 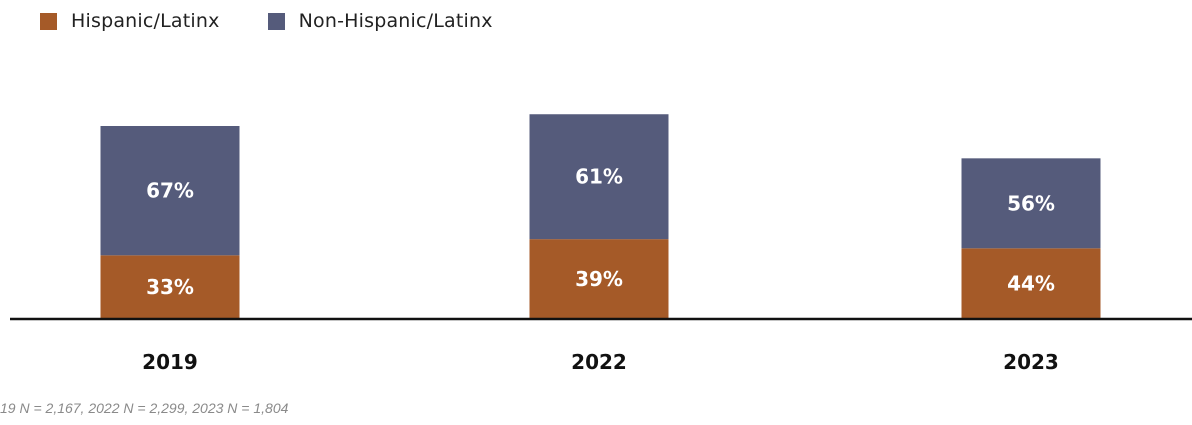 I want to click on bar-non-hispanic-2023, so click(x=1031, y=203).